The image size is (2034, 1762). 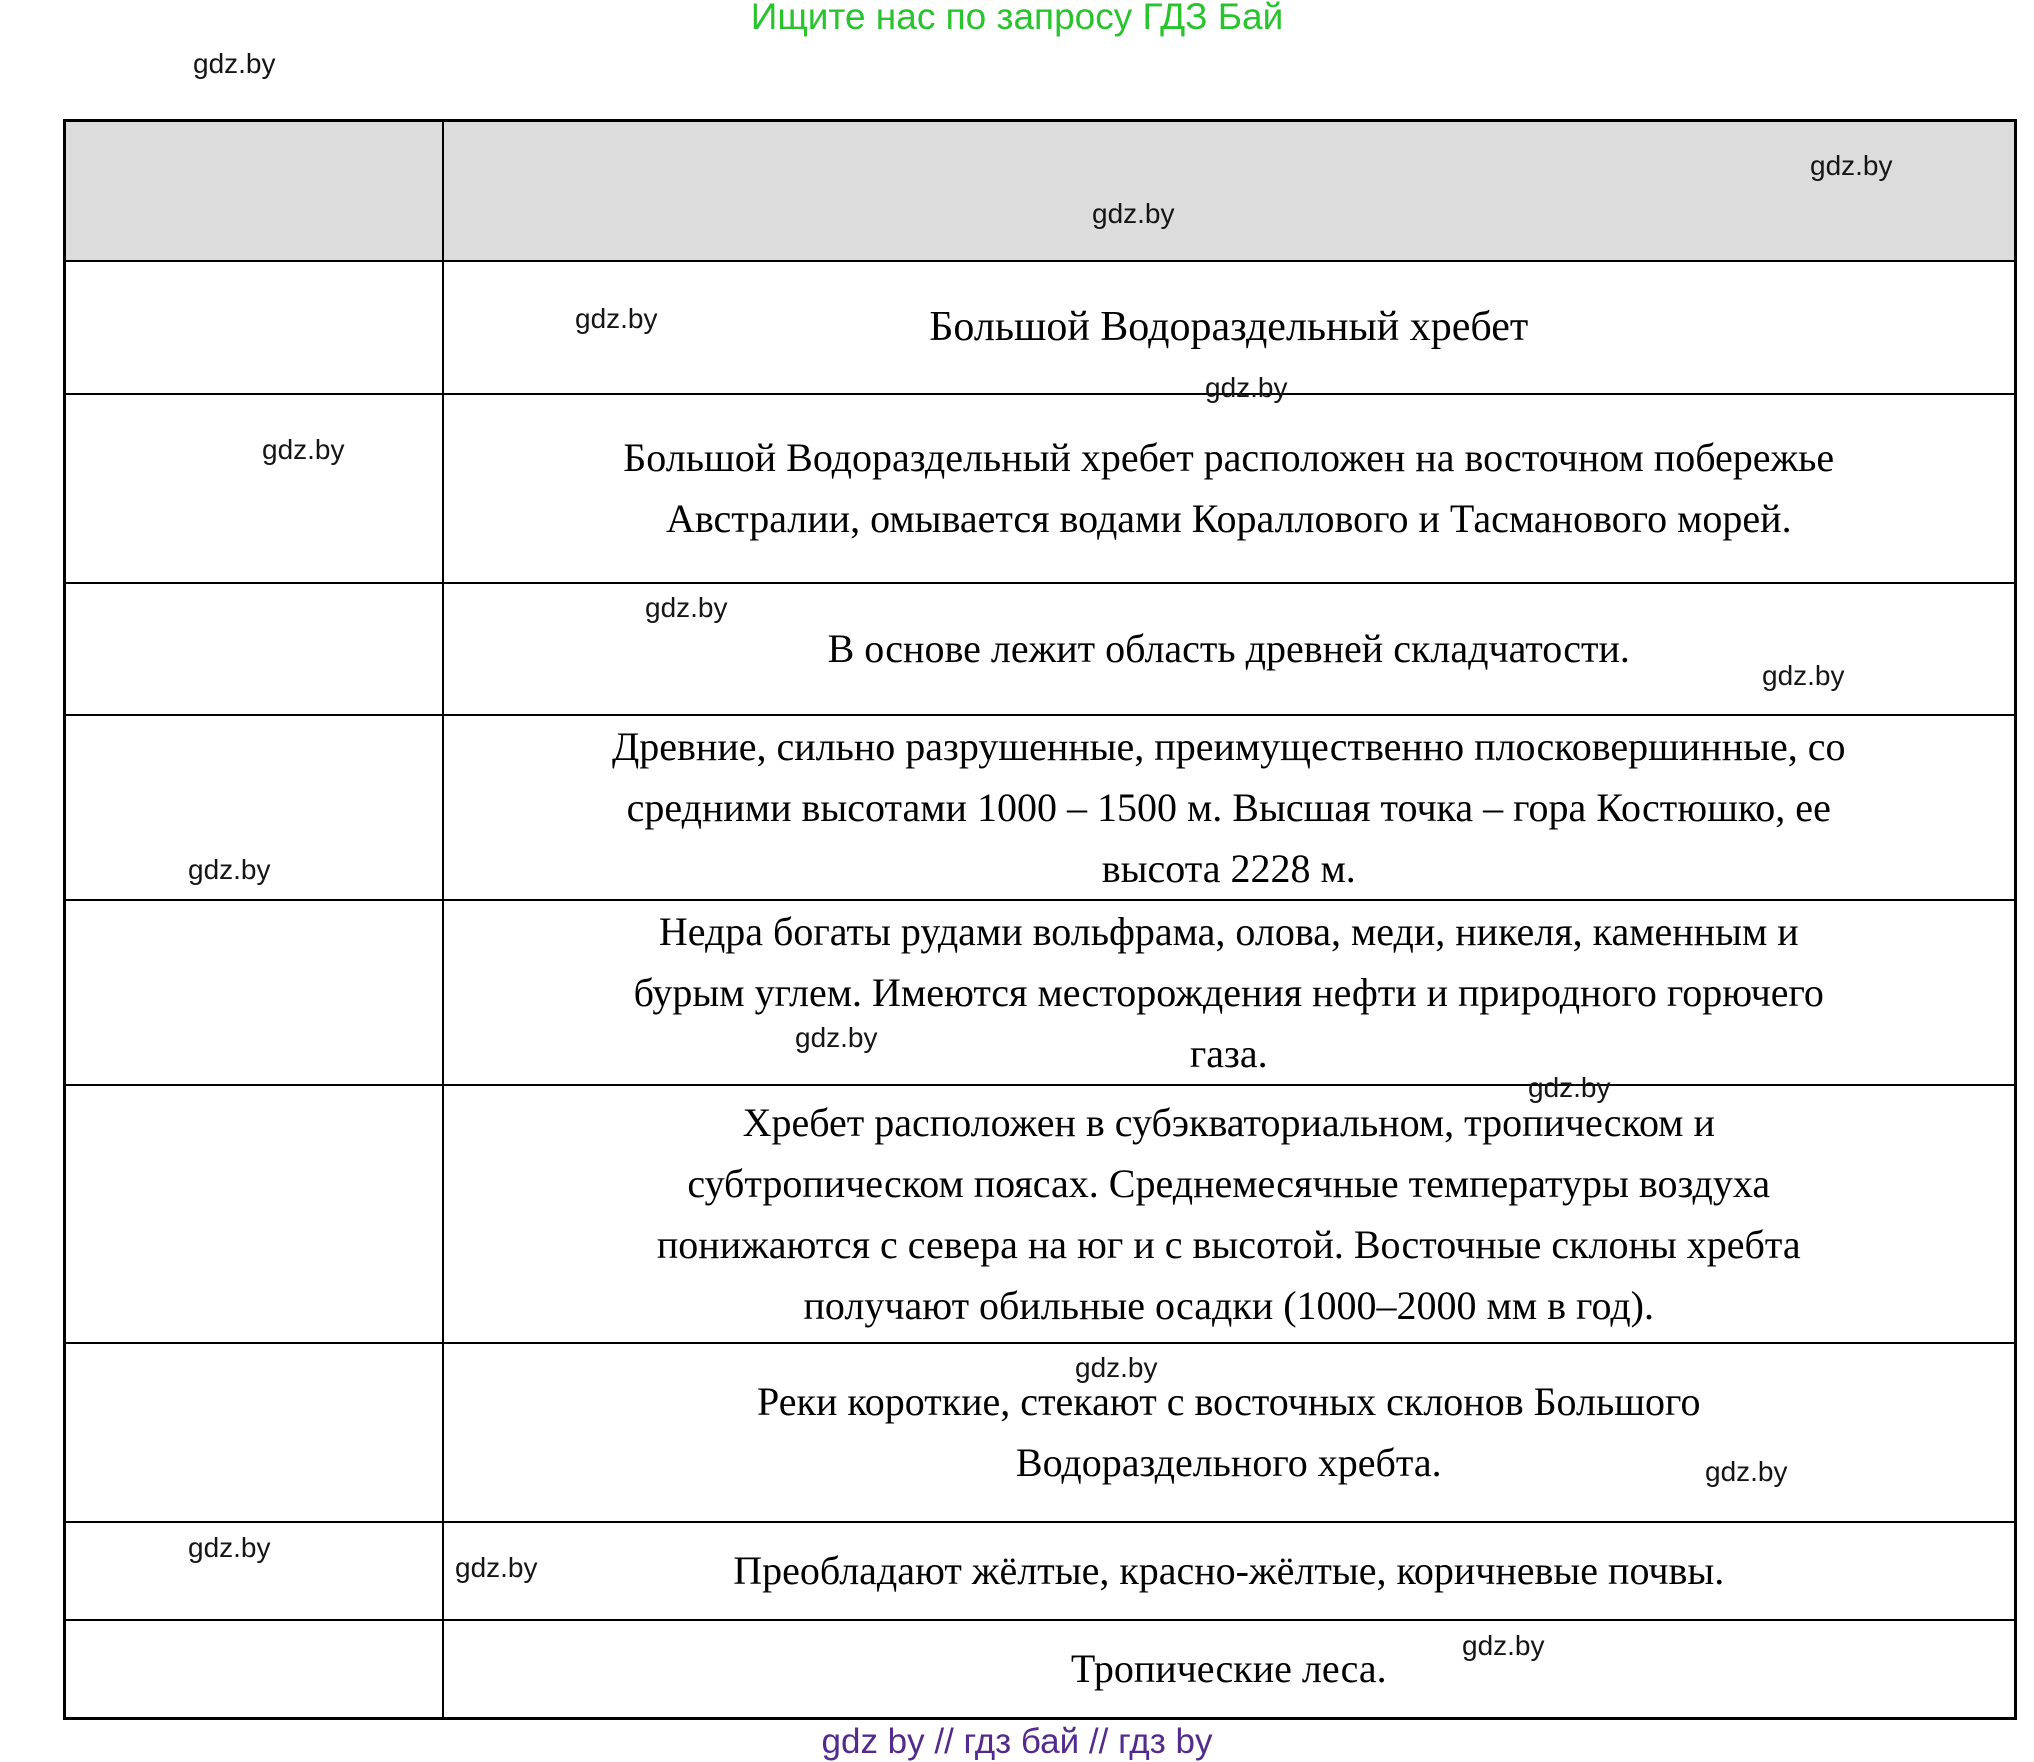 What do you see at coordinates (1229, 190) in the screenshot?
I see `header-cell-right` at bounding box center [1229, 190].